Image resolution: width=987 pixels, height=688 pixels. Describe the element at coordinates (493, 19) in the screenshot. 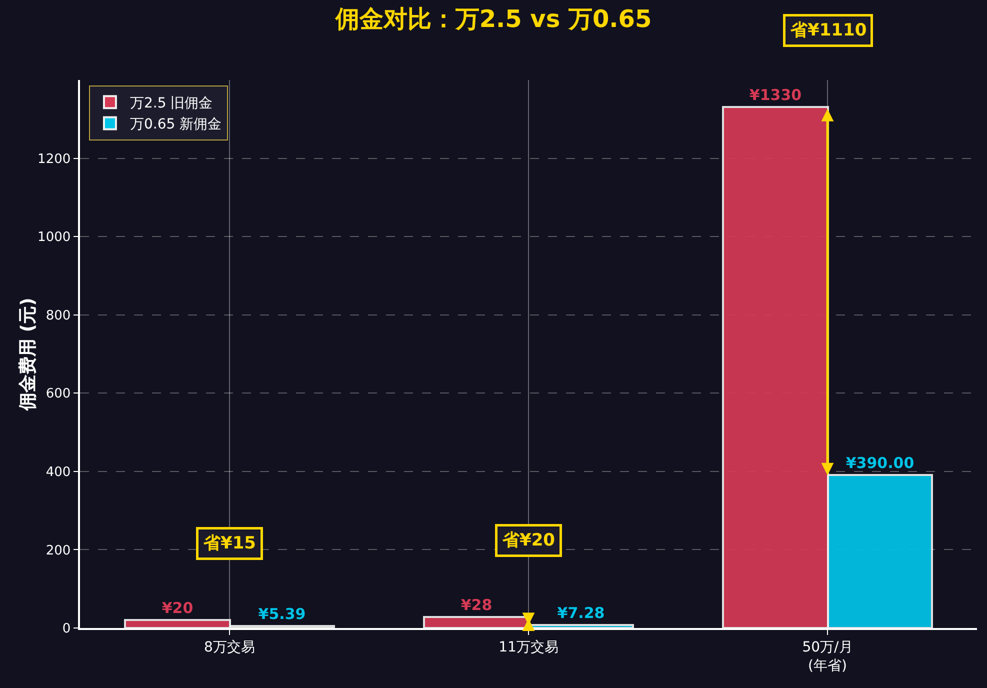

I see `chart-title: 佣金对比：万2.5 vs 万0.65` at that location.